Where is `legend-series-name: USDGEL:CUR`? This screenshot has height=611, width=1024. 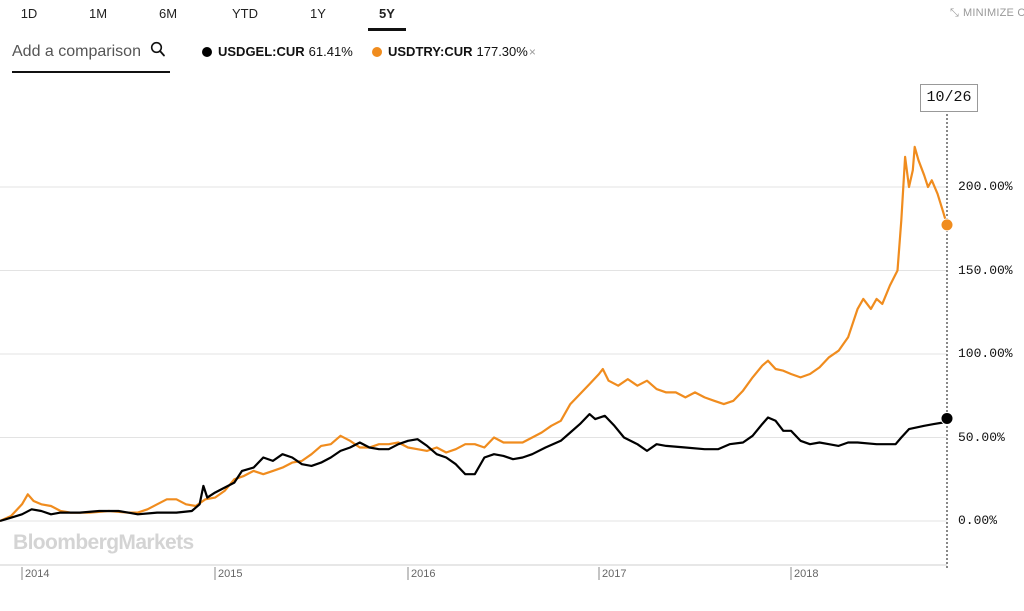 legend-series-name: USDGEL:CUR is located at coordinates (261, 51).